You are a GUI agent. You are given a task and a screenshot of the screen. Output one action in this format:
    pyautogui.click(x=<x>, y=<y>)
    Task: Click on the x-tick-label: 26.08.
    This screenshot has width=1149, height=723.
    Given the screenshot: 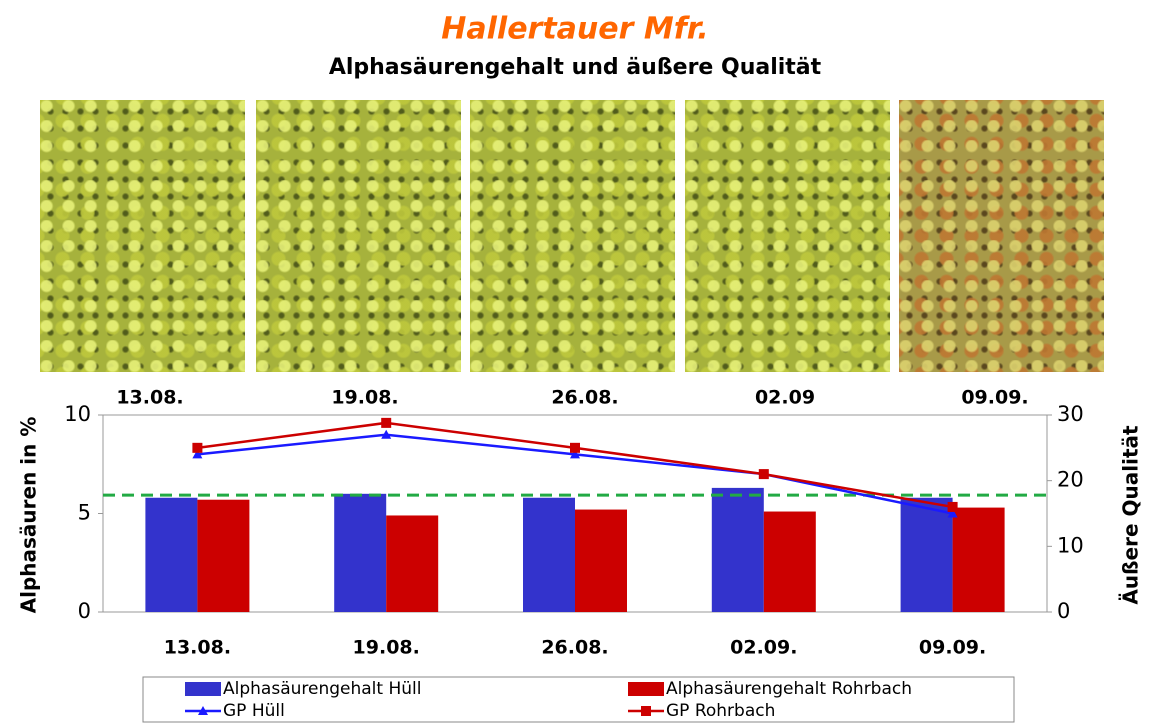 What is the action you would take?
    pyautogui.click(x=574, y=648)
    